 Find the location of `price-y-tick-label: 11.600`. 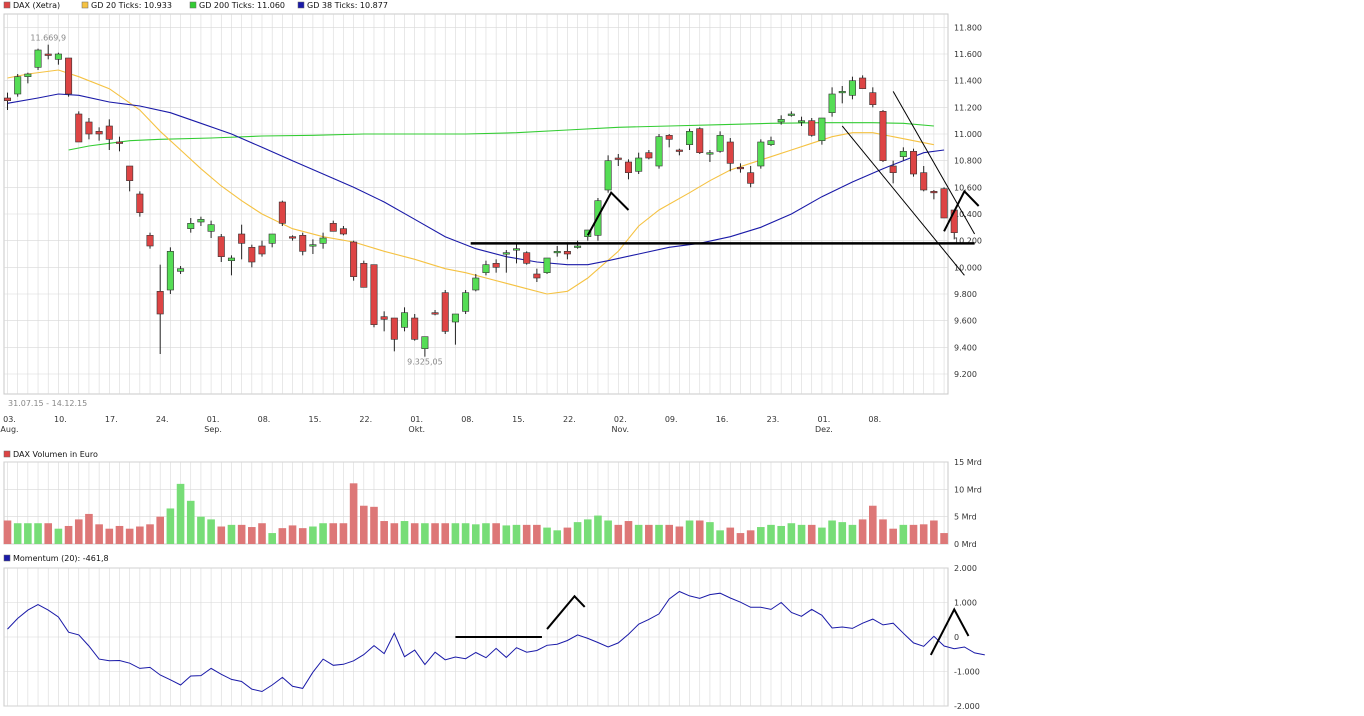

price-y-tick-label: 11.600 is located at coordinates (968, 54).